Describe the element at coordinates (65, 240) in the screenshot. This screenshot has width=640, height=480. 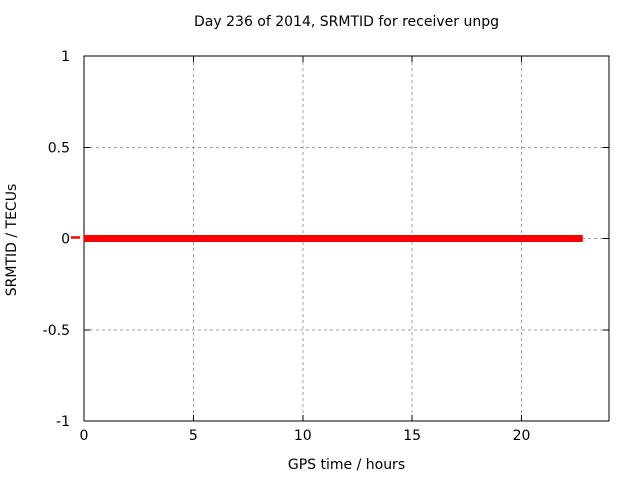
I see `y-tick-label: 0` at that location.